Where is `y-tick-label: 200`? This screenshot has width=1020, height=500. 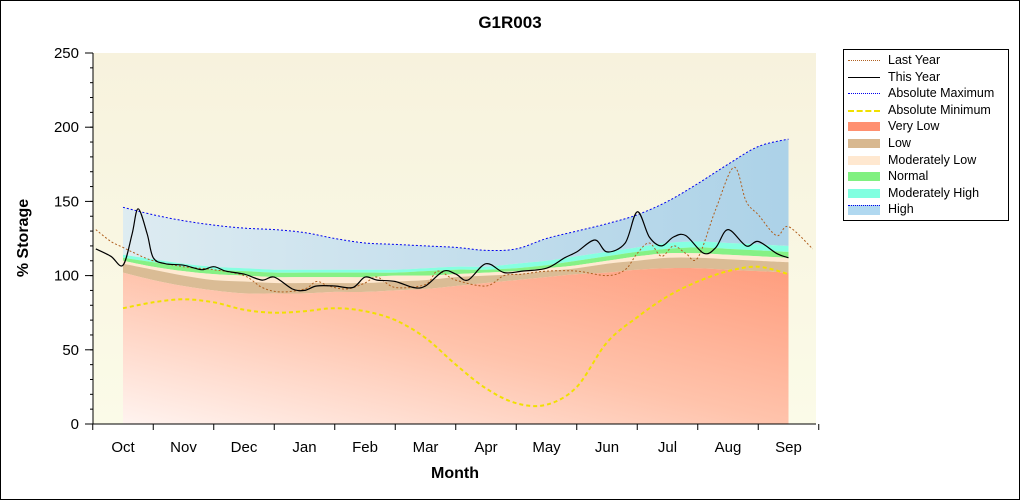
y-tick-label: 200 is located at coordinates (66, 127).